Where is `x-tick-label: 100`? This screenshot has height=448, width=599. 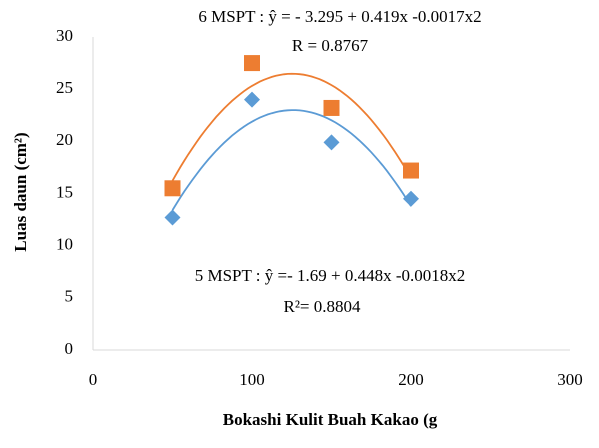 x-tick-label: 100 is located at coordinates (252, 379).